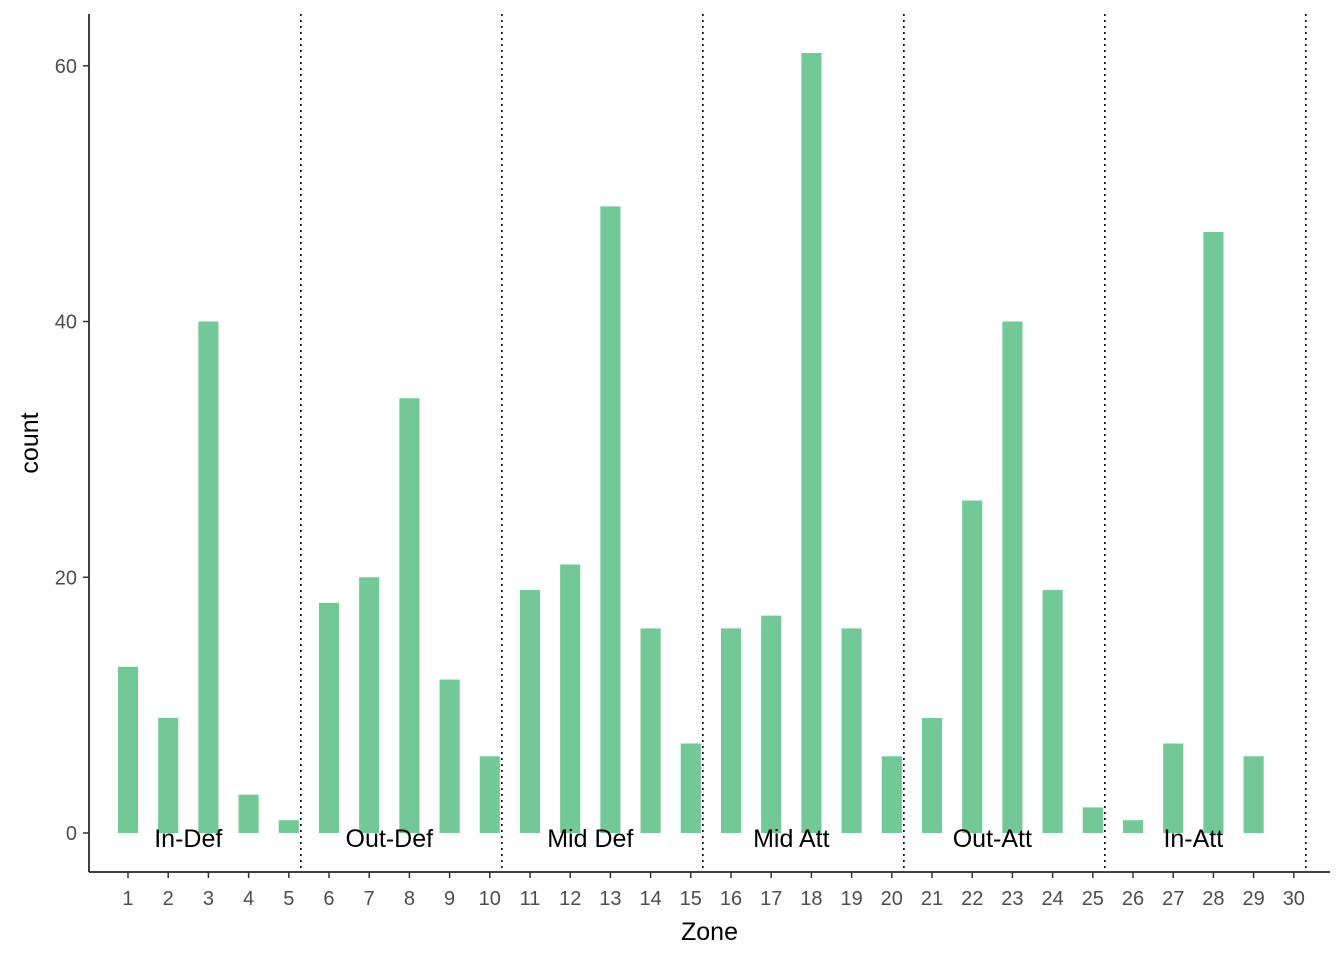  I want to click on x-tick-label: 3, so click(208, 899).